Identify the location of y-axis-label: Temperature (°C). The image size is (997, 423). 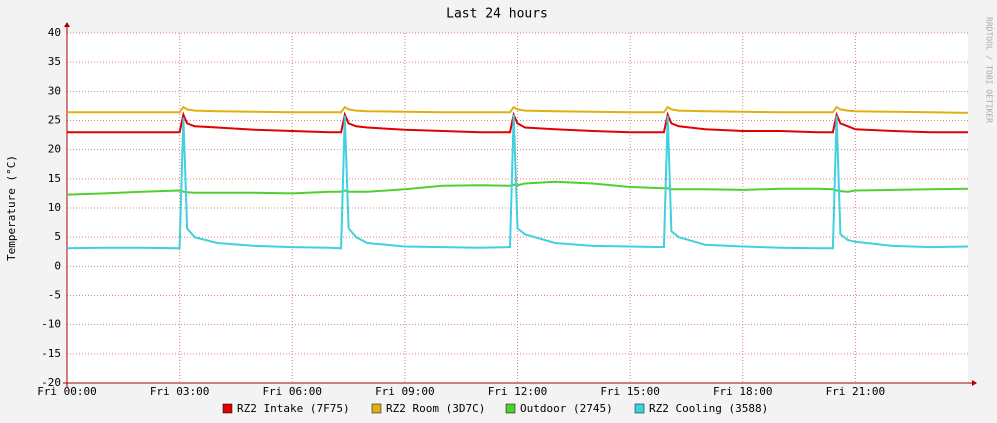
(11, 208).